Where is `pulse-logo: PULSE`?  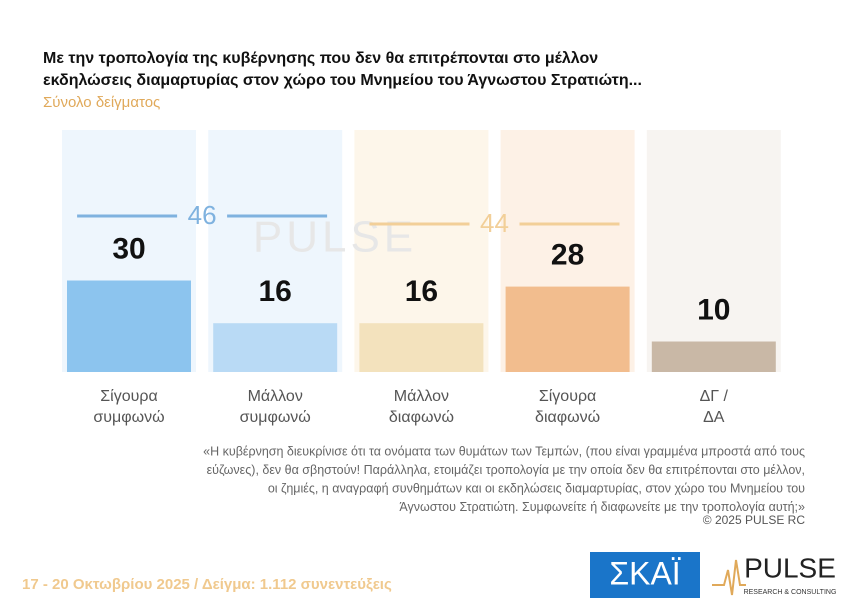 pulse-logo: PULSE is located at coordinates (790, 567).